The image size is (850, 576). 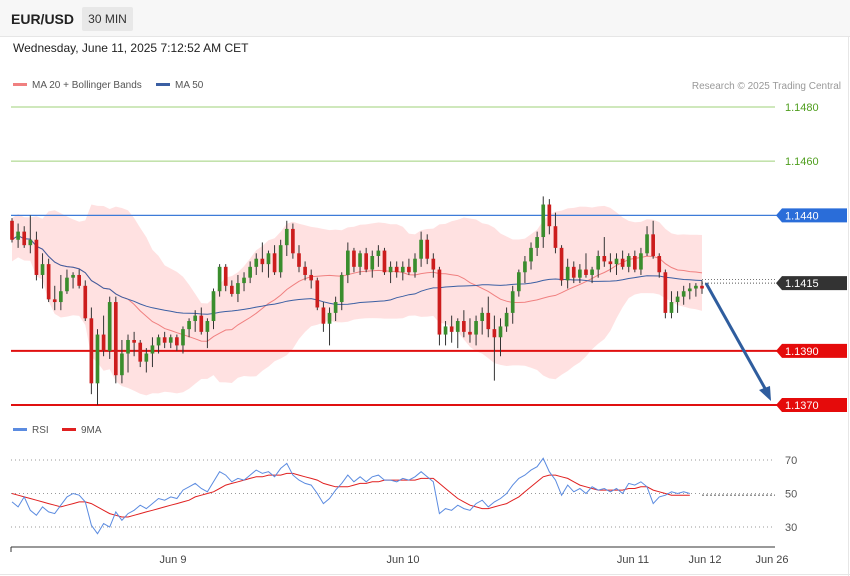 What do you see at coordinates (31, 430) in the screenshot?
I see `legend-rsi: RSI` at bounding box center [31, 430].